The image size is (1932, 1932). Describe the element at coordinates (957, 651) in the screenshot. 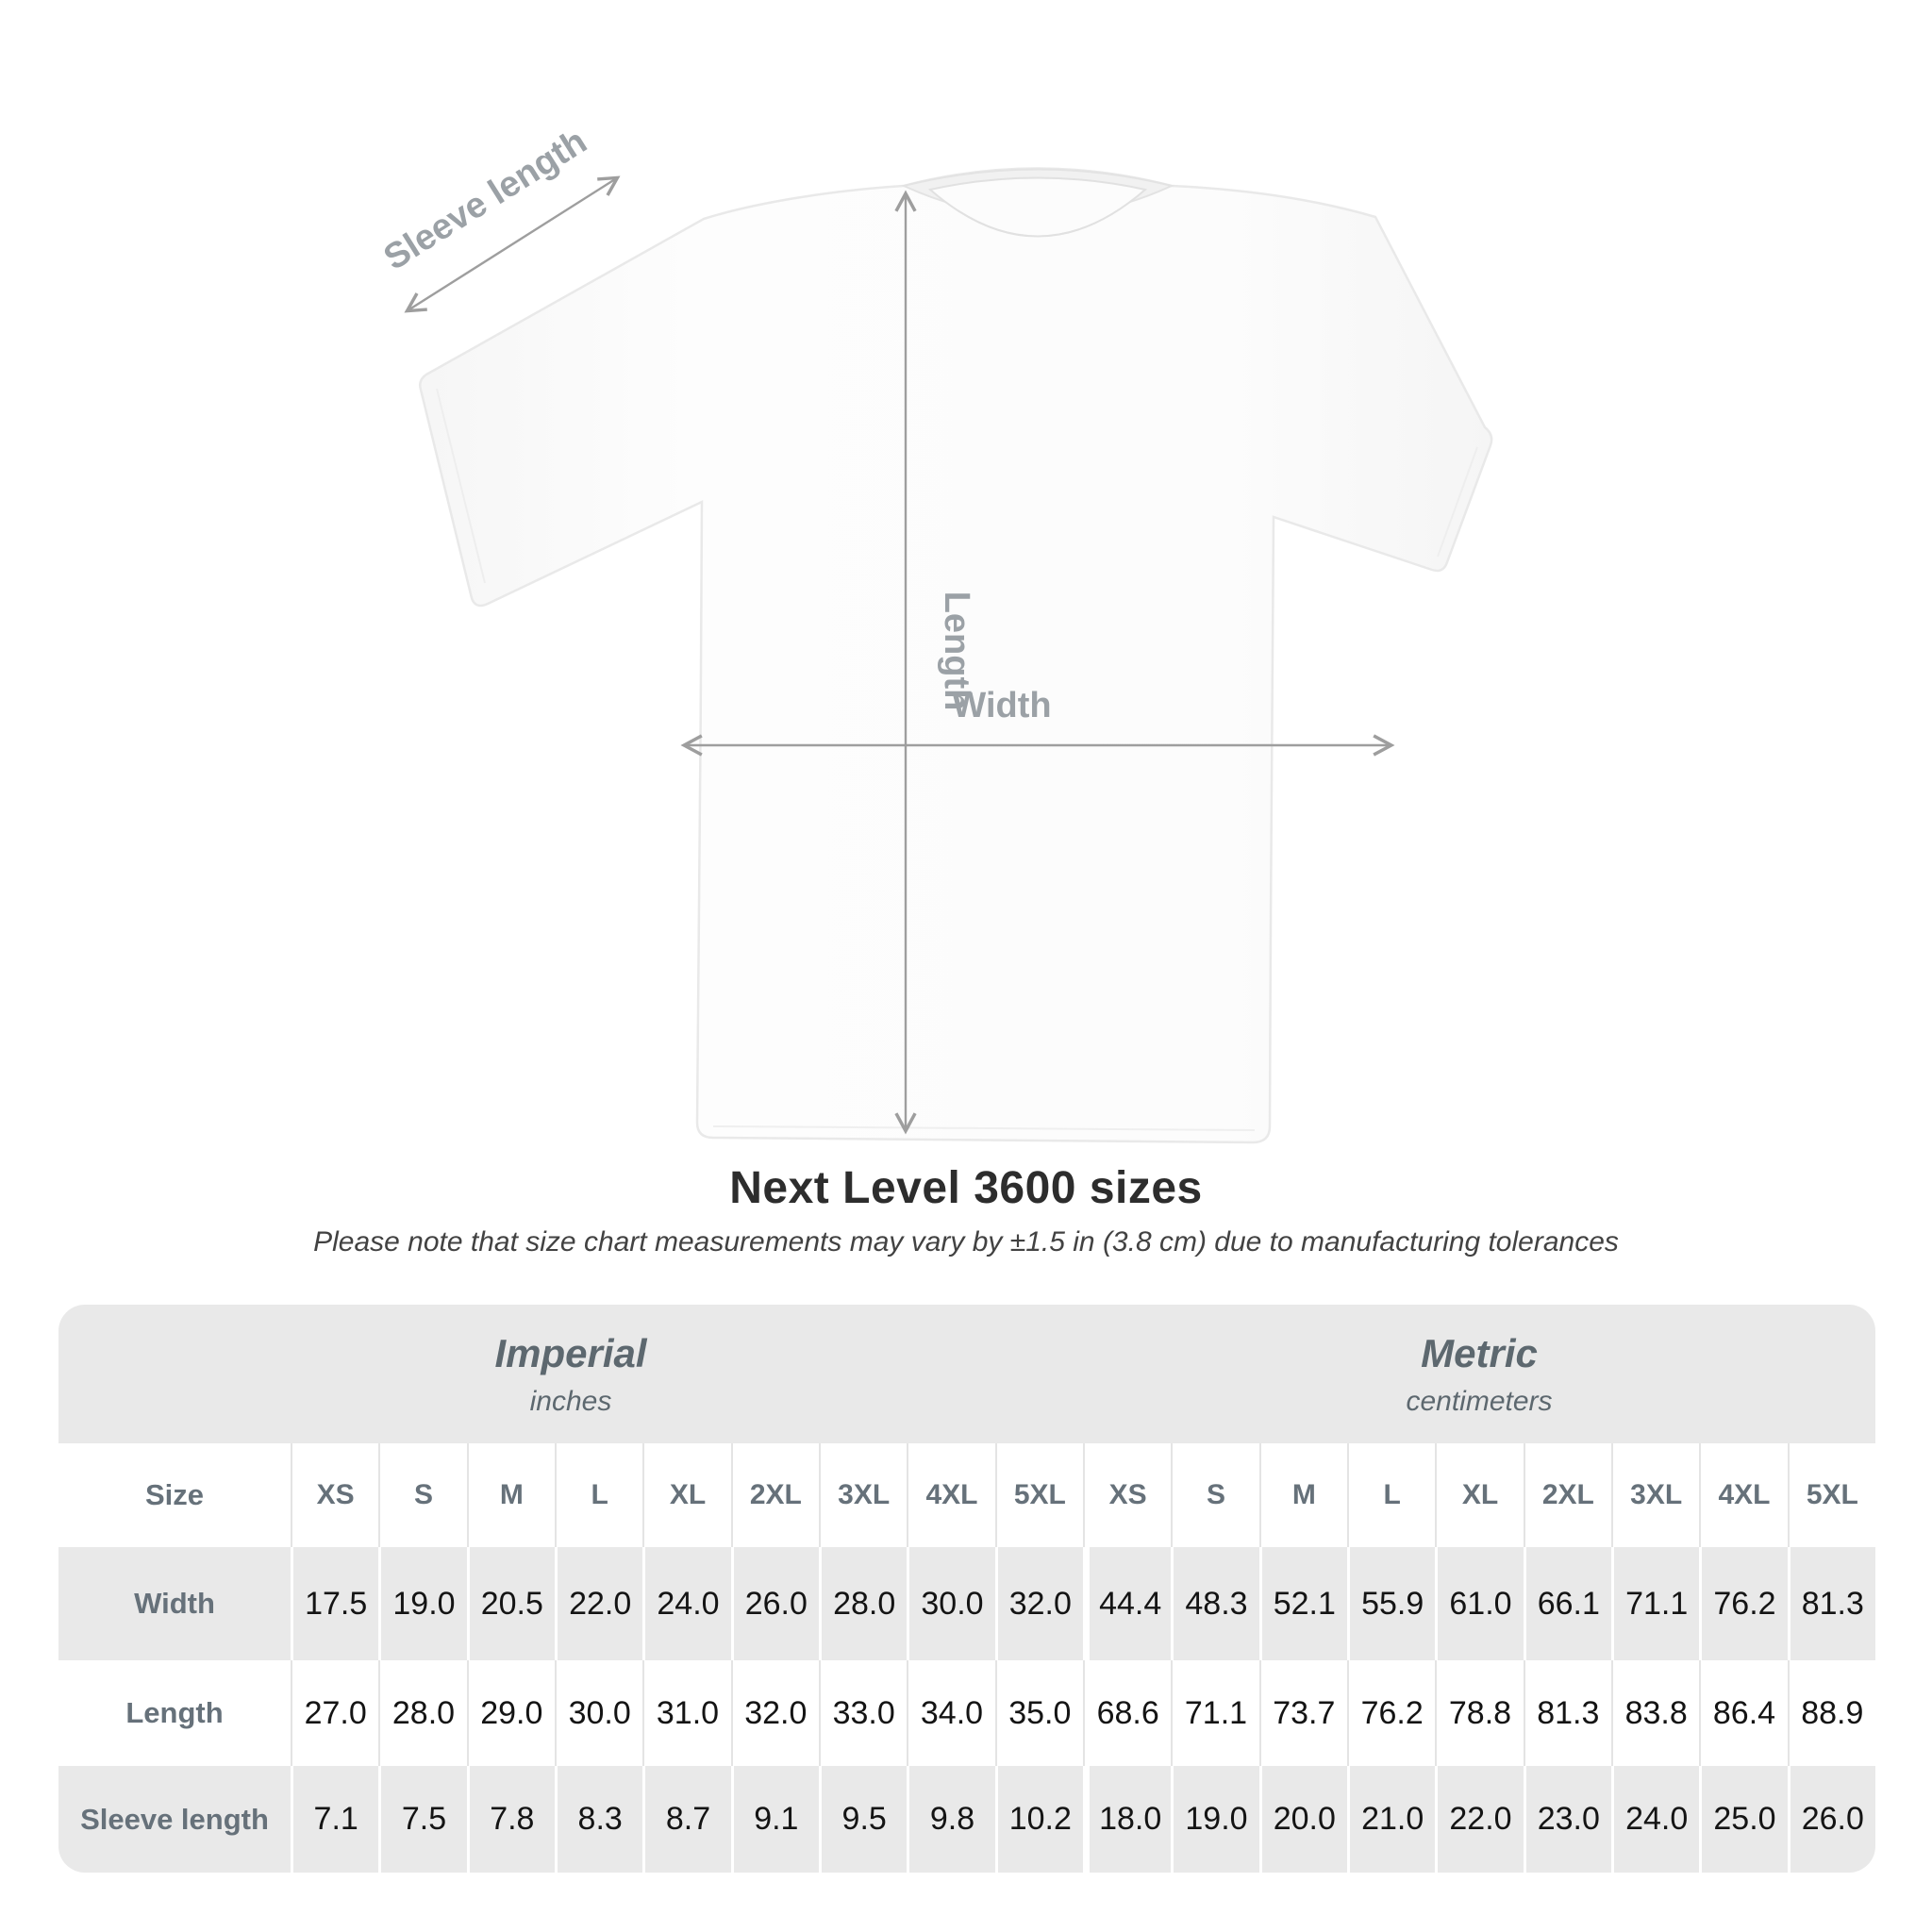

I see `length-label: Length` at that location.